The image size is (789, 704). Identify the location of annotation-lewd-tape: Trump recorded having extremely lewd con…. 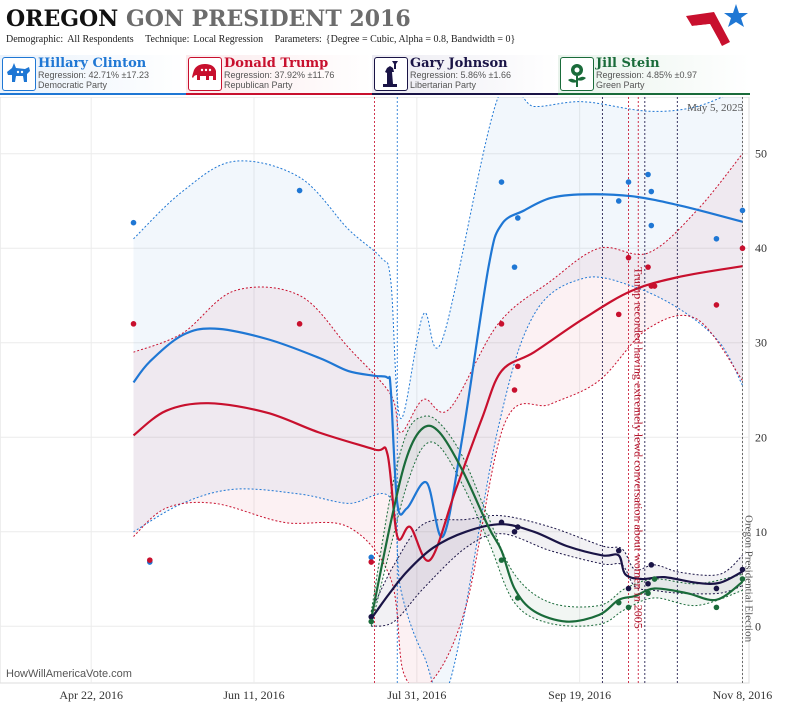
(638, 448).